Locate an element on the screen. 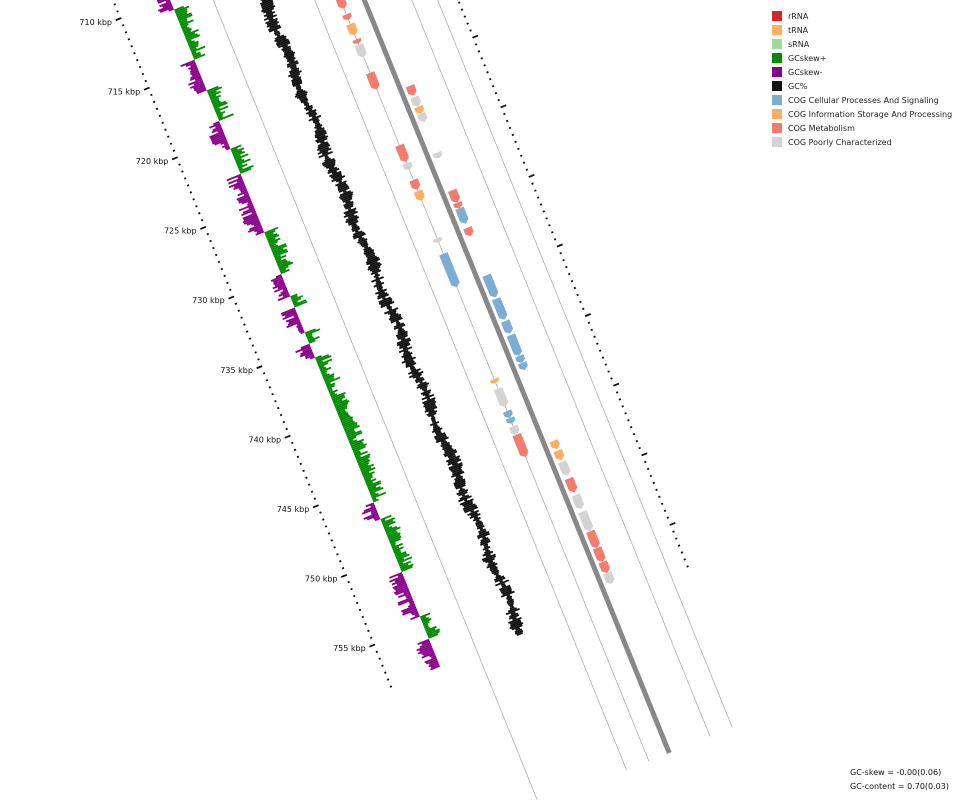 Image resolution: width=960 pixels, height=800 pixels. legend-item-trna: tRNA is located at coordinates (862, 30).